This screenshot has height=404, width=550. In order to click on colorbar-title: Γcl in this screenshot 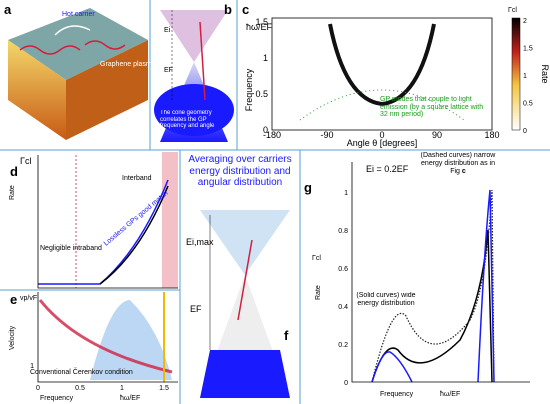, I will do `click(512, 10)`.